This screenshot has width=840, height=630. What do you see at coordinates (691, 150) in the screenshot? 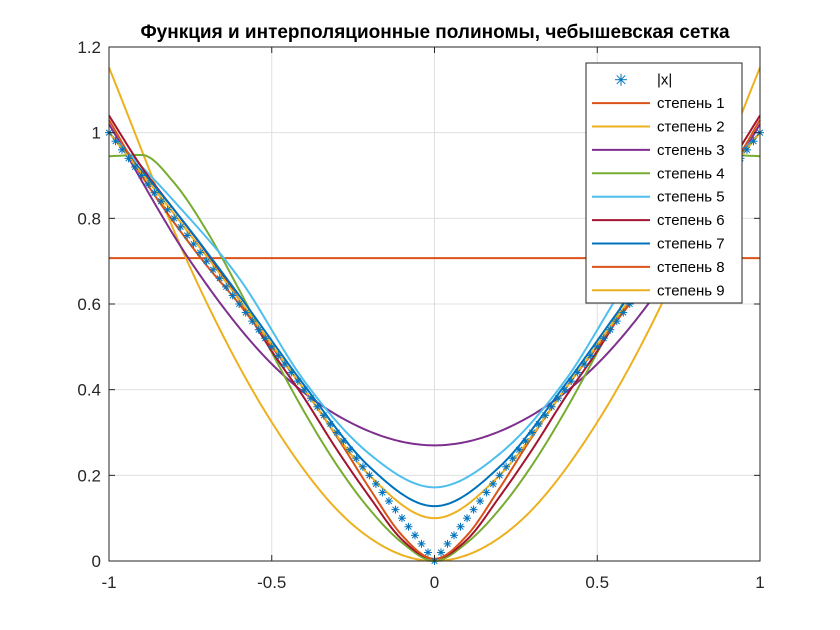
I see `legend-label-3: степень 3` at bounding box center [691, 150].